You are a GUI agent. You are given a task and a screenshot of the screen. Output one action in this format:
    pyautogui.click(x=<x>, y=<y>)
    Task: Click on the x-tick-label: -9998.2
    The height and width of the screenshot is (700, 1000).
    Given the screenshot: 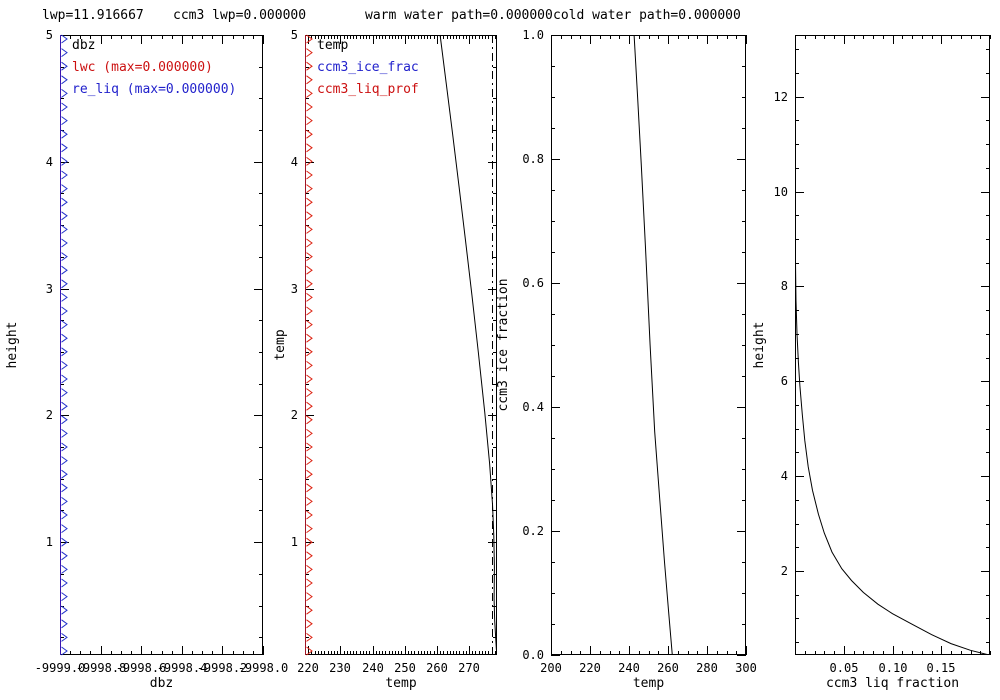 What is the action you would take?
    pyautogui.click(x=222, y=668)
    